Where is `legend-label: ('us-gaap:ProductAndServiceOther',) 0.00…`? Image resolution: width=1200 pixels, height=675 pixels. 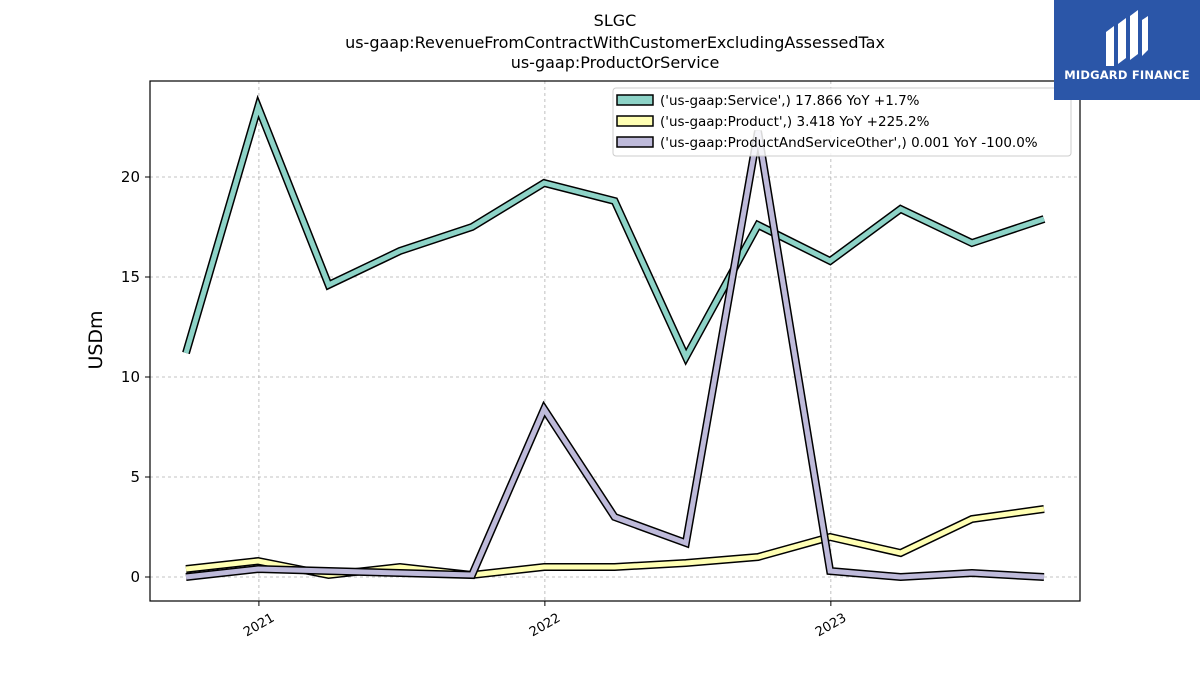
legend-label: ('us-gaap:ProductAndServiceOther',) 0.00… is located at coordinates (849, 143).